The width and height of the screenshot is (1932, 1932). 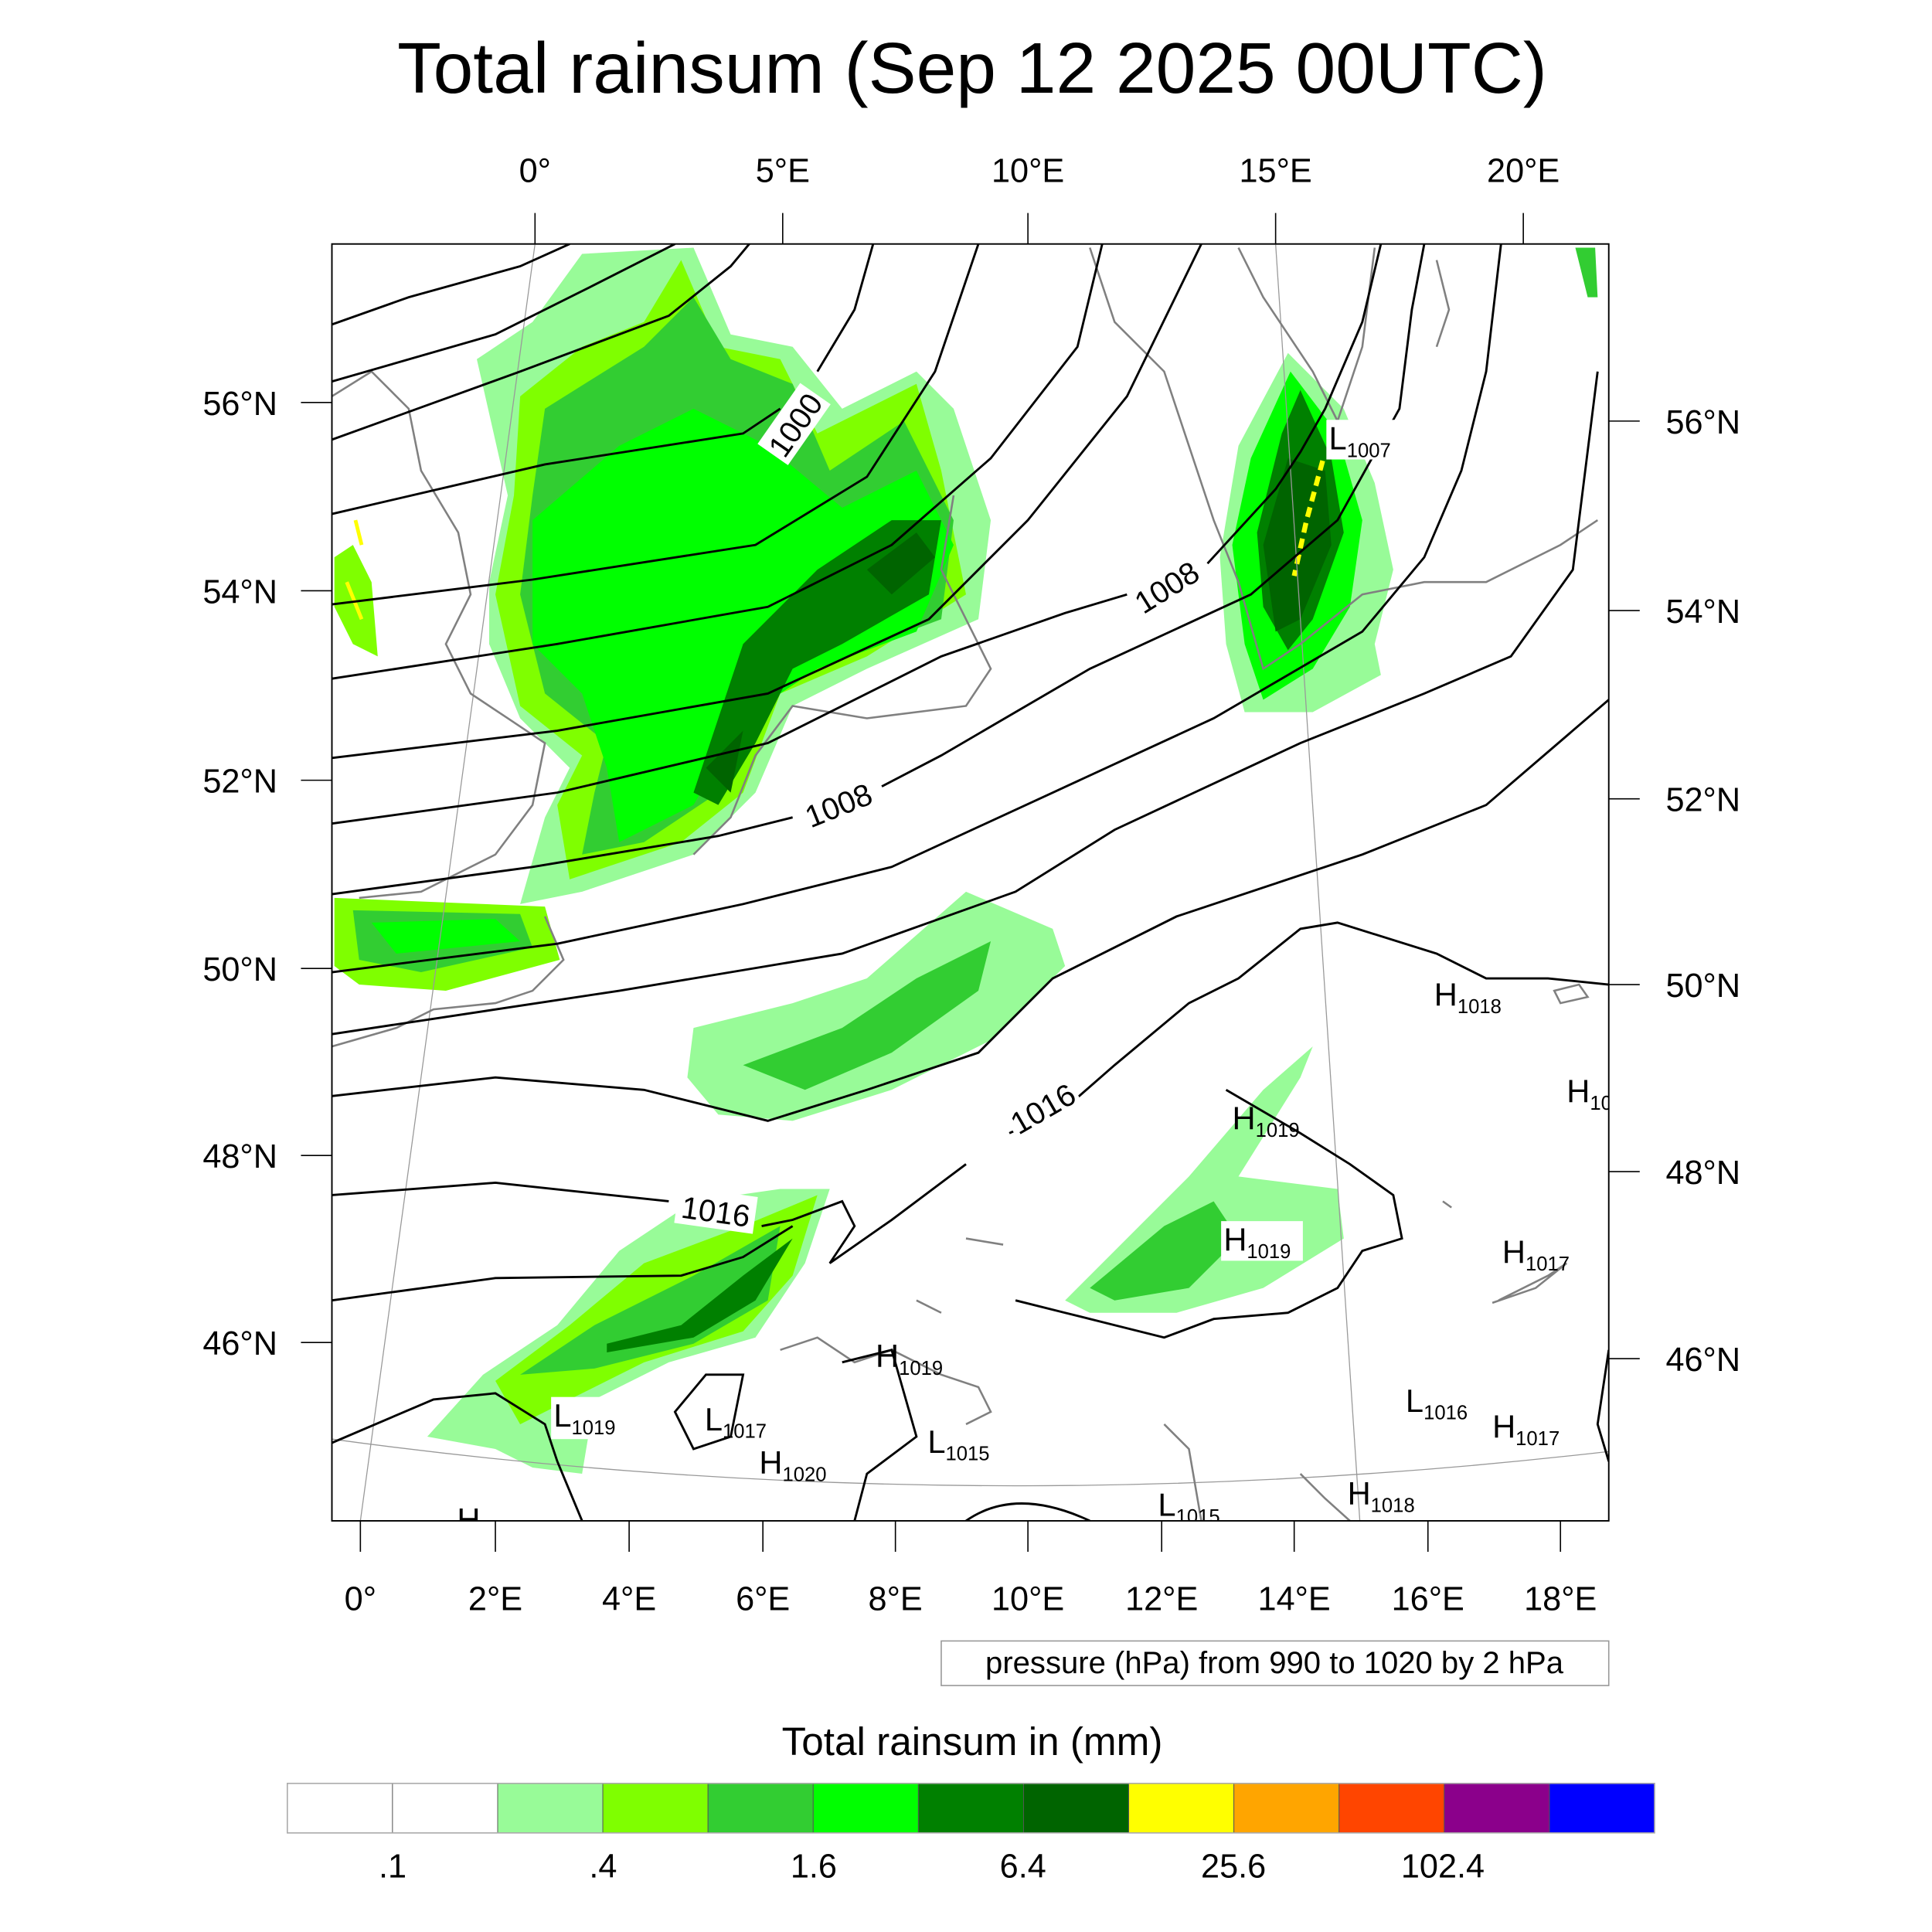 What do you see at coordinates (1443, 1867) in the screenshot?
I see `colorbar-label: 102.4` at bounding box center [1443, 1867].